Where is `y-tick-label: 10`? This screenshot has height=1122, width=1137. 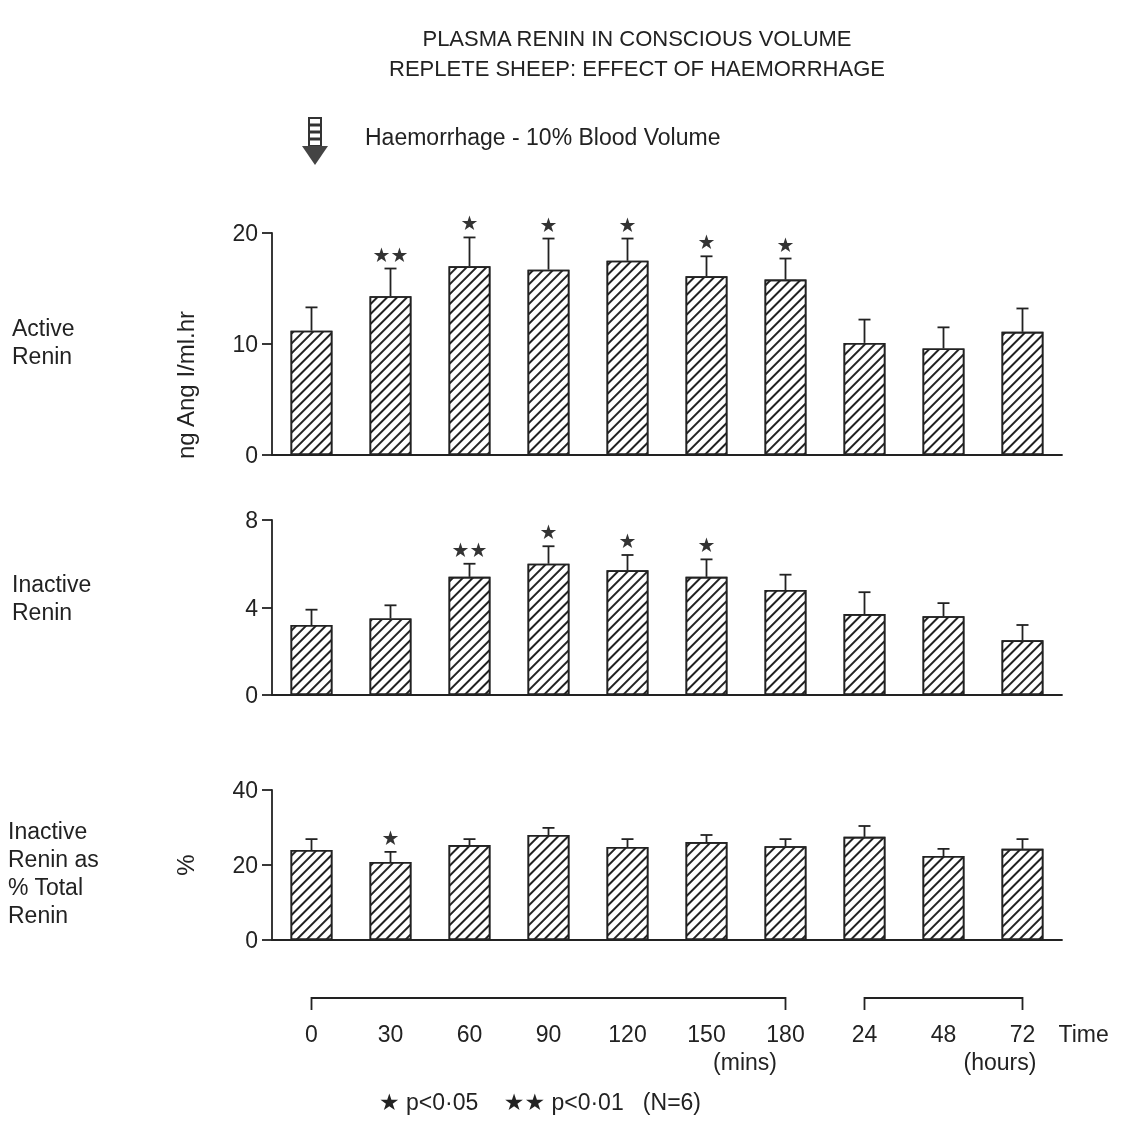
y-tick-label: 10 is located at coordinates (245, 344).